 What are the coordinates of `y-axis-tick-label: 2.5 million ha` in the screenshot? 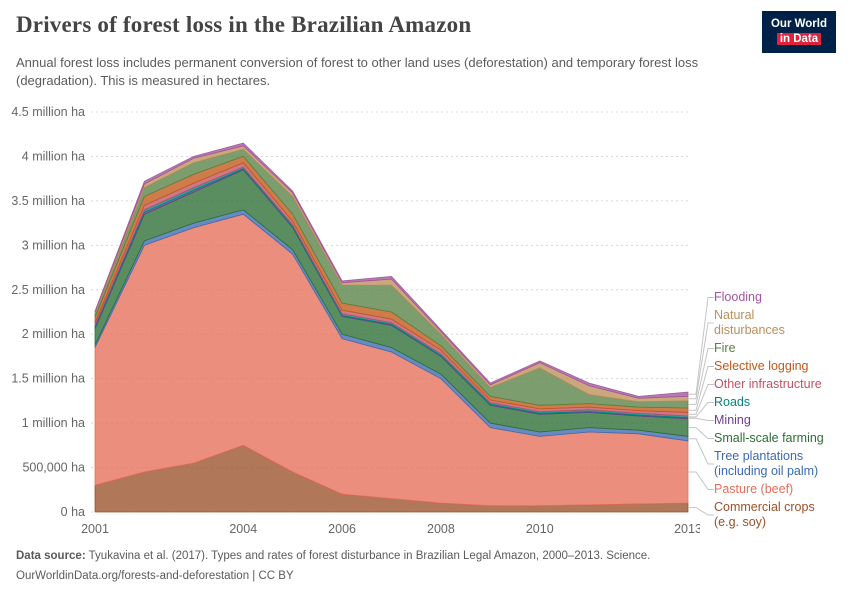 It's located at (48, 290).